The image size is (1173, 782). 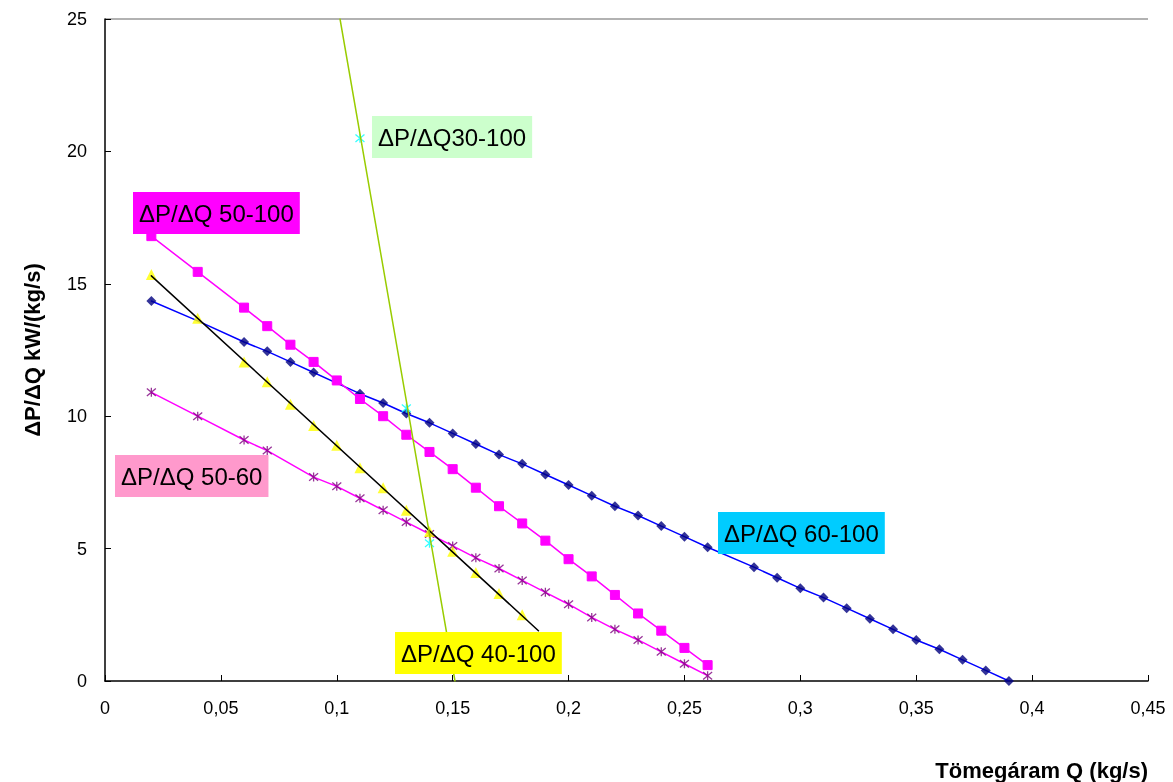 What do you see at coordinates (801, 533) in the screenshot?
I see `series-label: ΔP/ΔQ 60-100` at bounding box center [801, 533].